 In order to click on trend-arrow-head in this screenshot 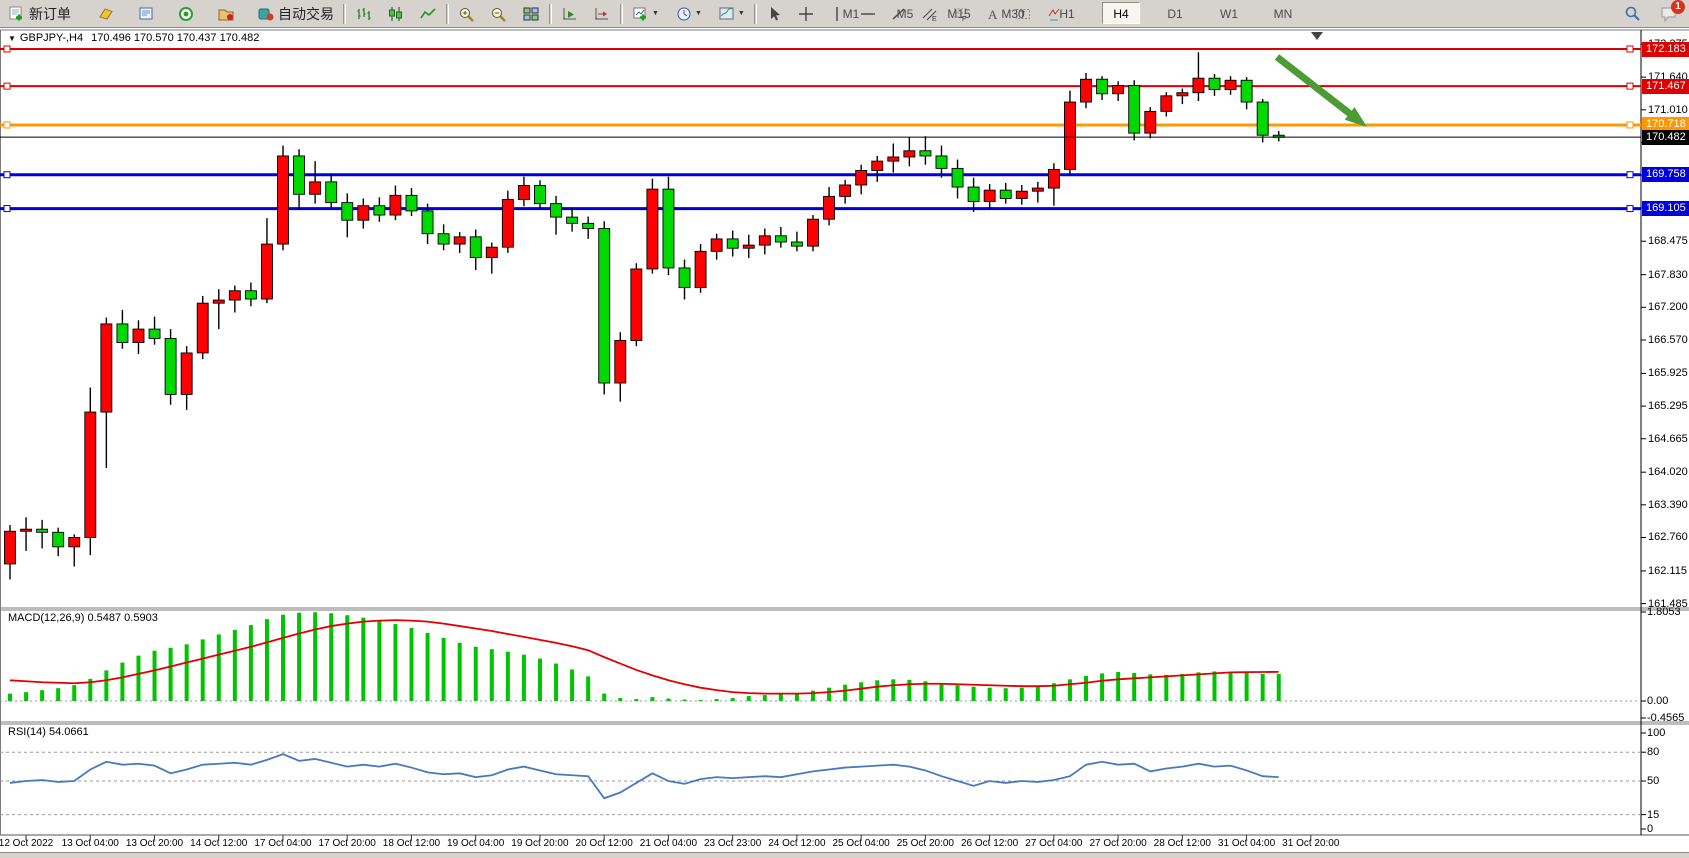, I will do `click(1355, 117)`.